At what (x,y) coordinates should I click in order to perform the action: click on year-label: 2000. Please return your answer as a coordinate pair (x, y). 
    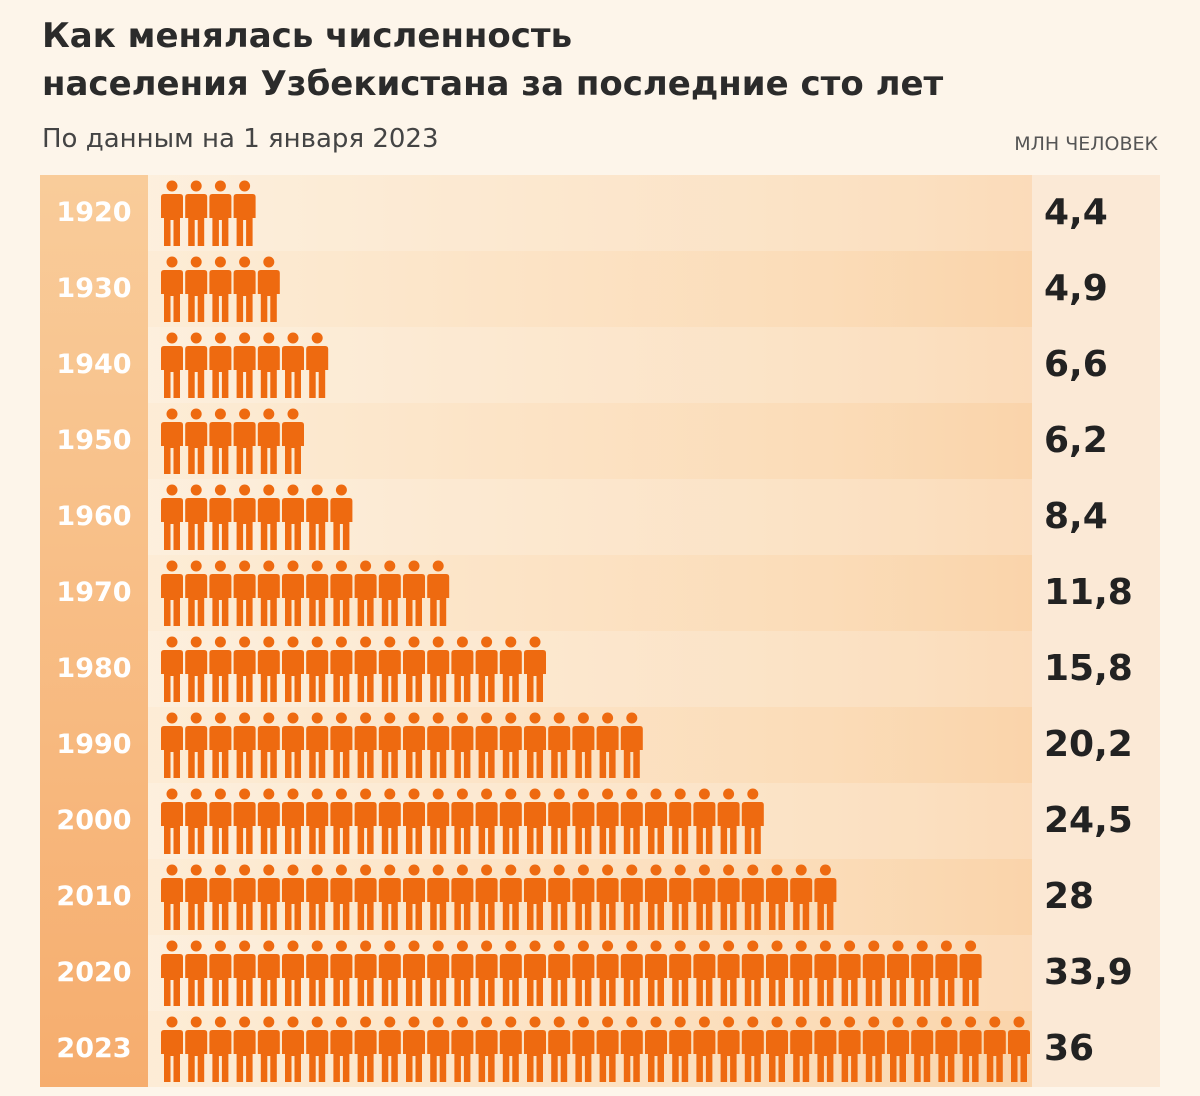
    Looking at the image, I should click on (94, 820).